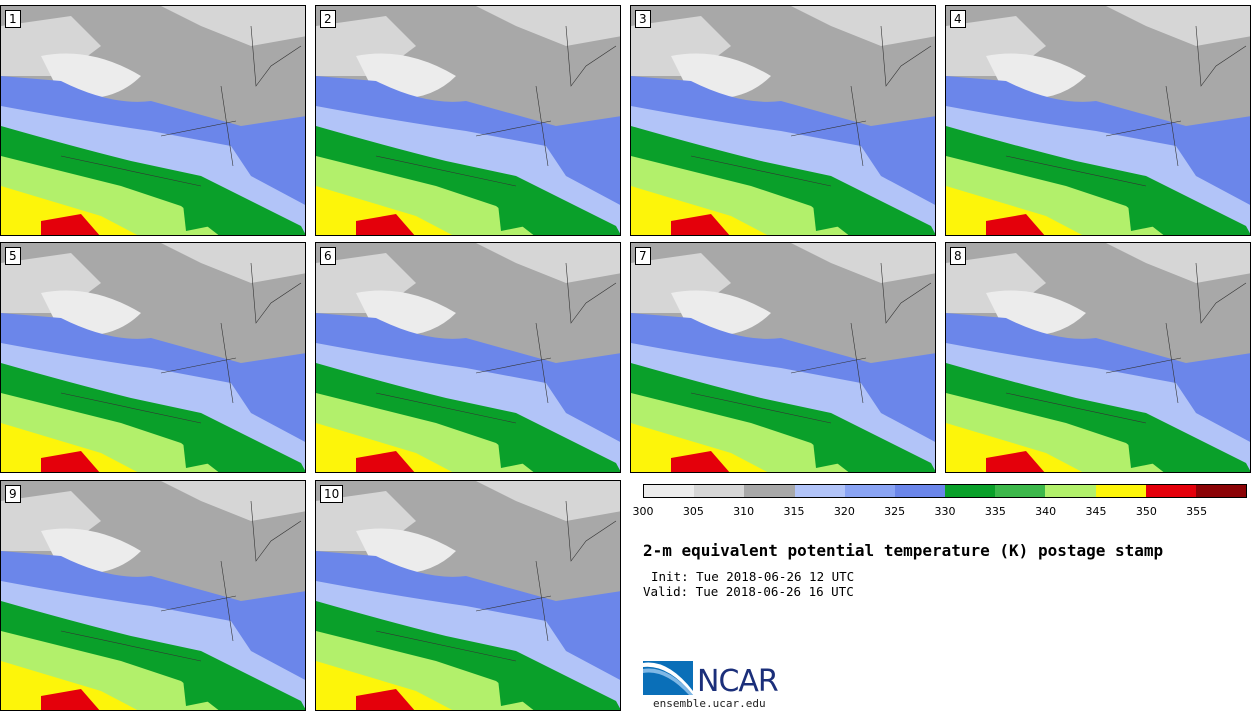 The height and width of the screenshot is (712, 1260). I want to click on panel-number-label: 5, so click(13, 256).